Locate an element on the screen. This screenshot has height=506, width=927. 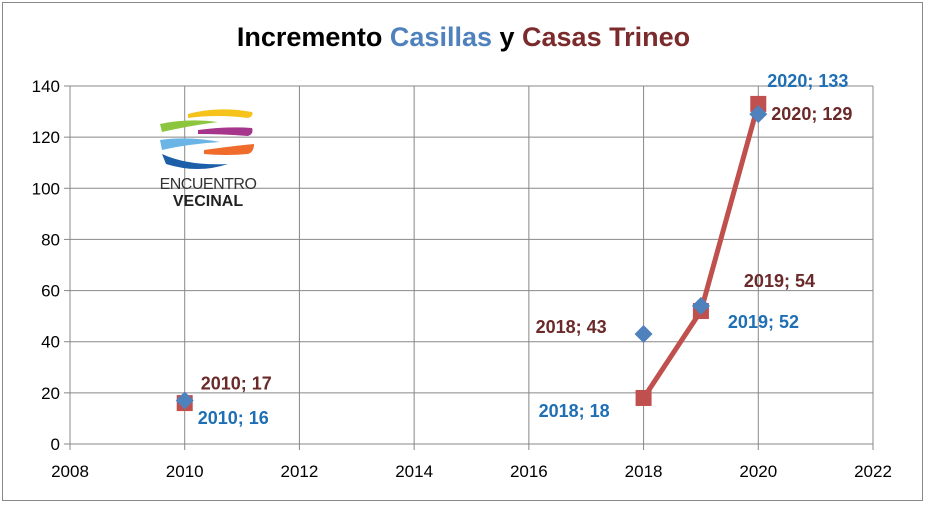
x-tick-label: 2010 is located at coordinates (185, 471).